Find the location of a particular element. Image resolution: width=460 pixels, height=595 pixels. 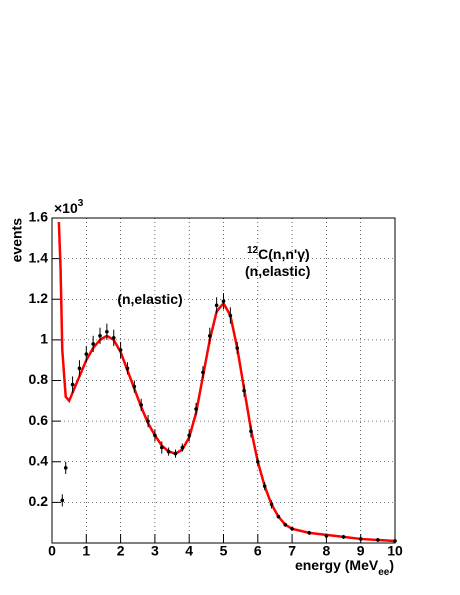

x-tick-label: 0 is located at coordinates (52, 551).